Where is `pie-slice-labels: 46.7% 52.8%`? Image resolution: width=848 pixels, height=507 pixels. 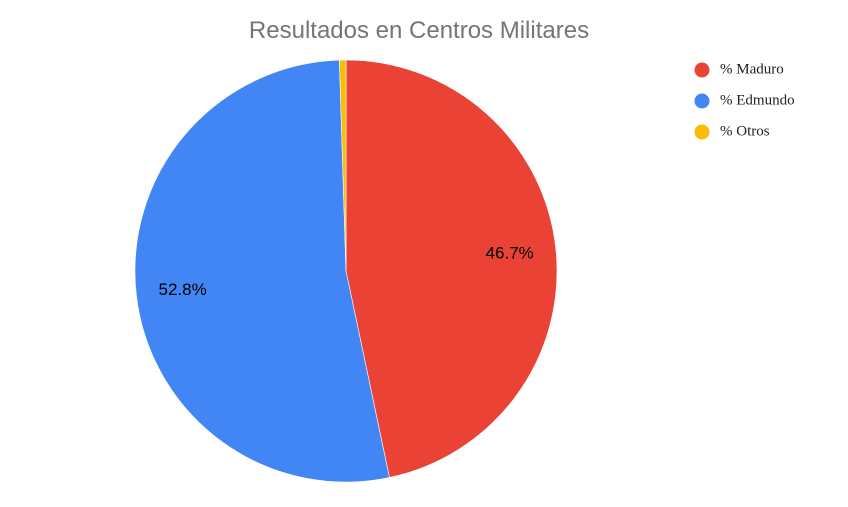
pie-slice-labels: 46.7% 52.8% is located at coordinates (345, 271).